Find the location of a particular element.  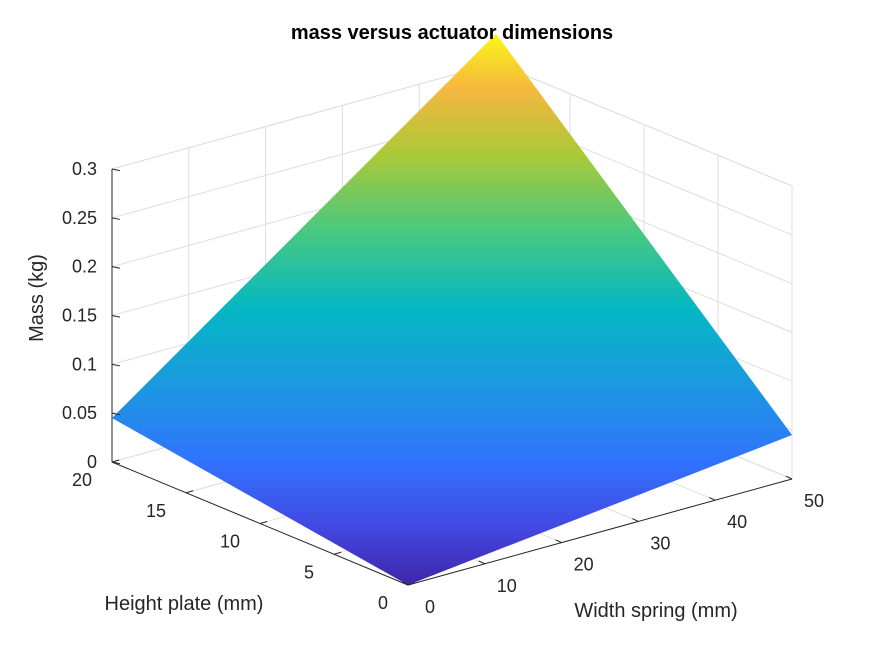

z-axis-label: Mass (kg) is located at coordinates (37, 298).